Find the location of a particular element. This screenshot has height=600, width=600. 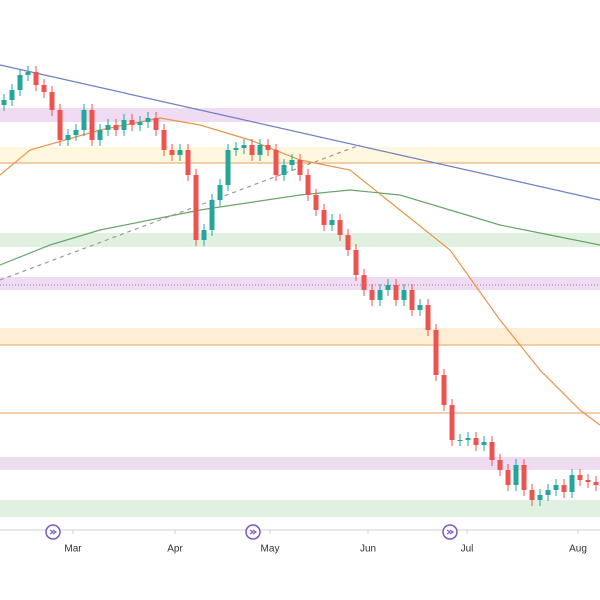

x-tick-label: Aug is located at coordinates (578, 549).